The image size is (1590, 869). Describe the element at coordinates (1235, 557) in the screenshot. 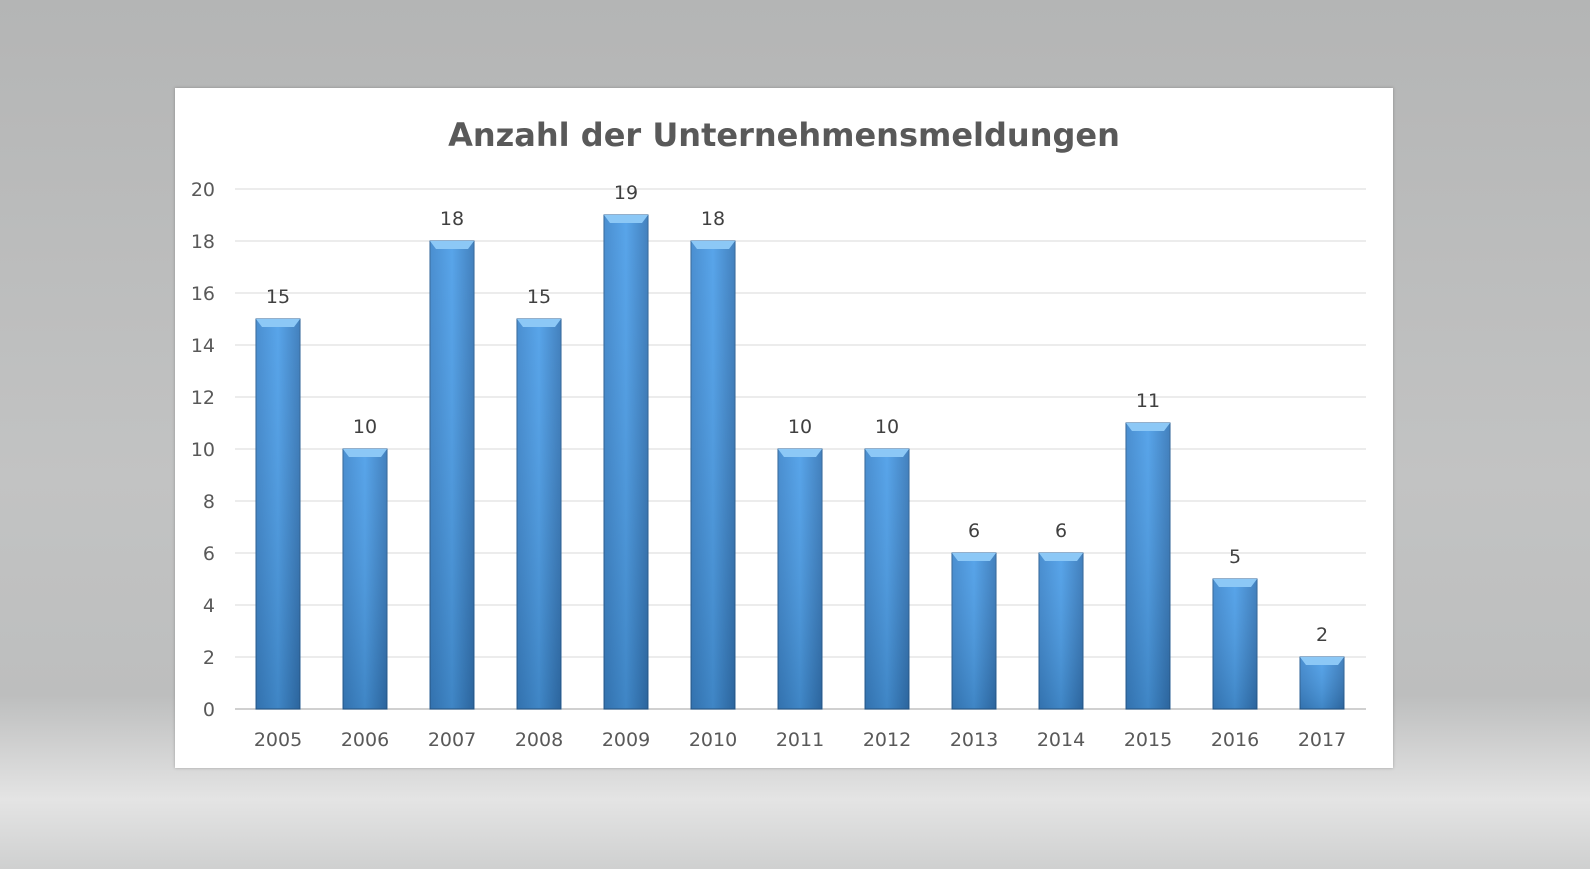

I see `data-label: 5` at that location.